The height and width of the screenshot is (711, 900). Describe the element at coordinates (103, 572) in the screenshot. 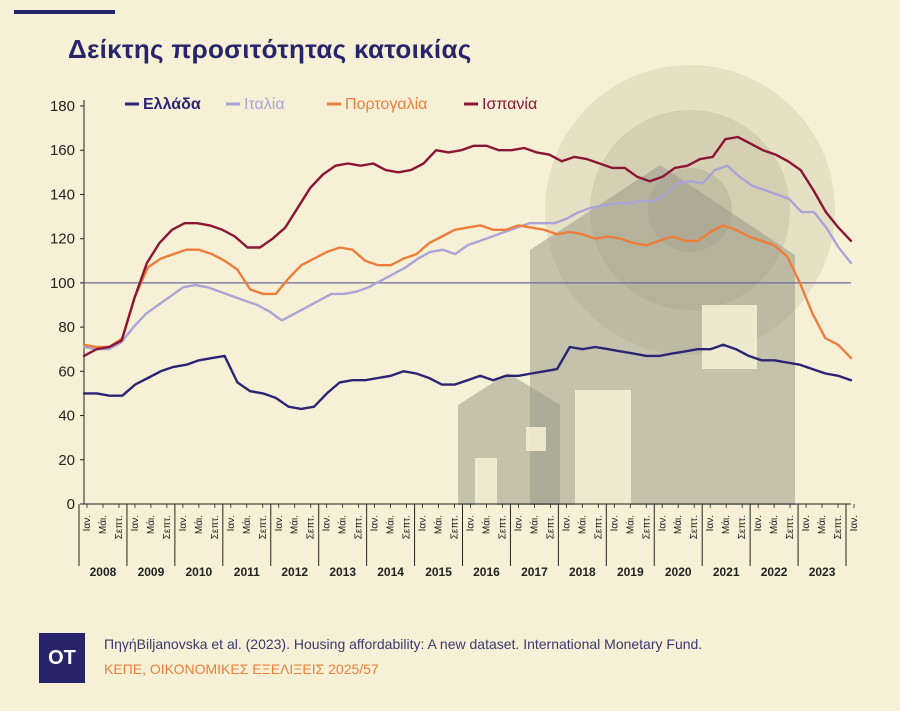

I see `year-label: 2008` at that location.